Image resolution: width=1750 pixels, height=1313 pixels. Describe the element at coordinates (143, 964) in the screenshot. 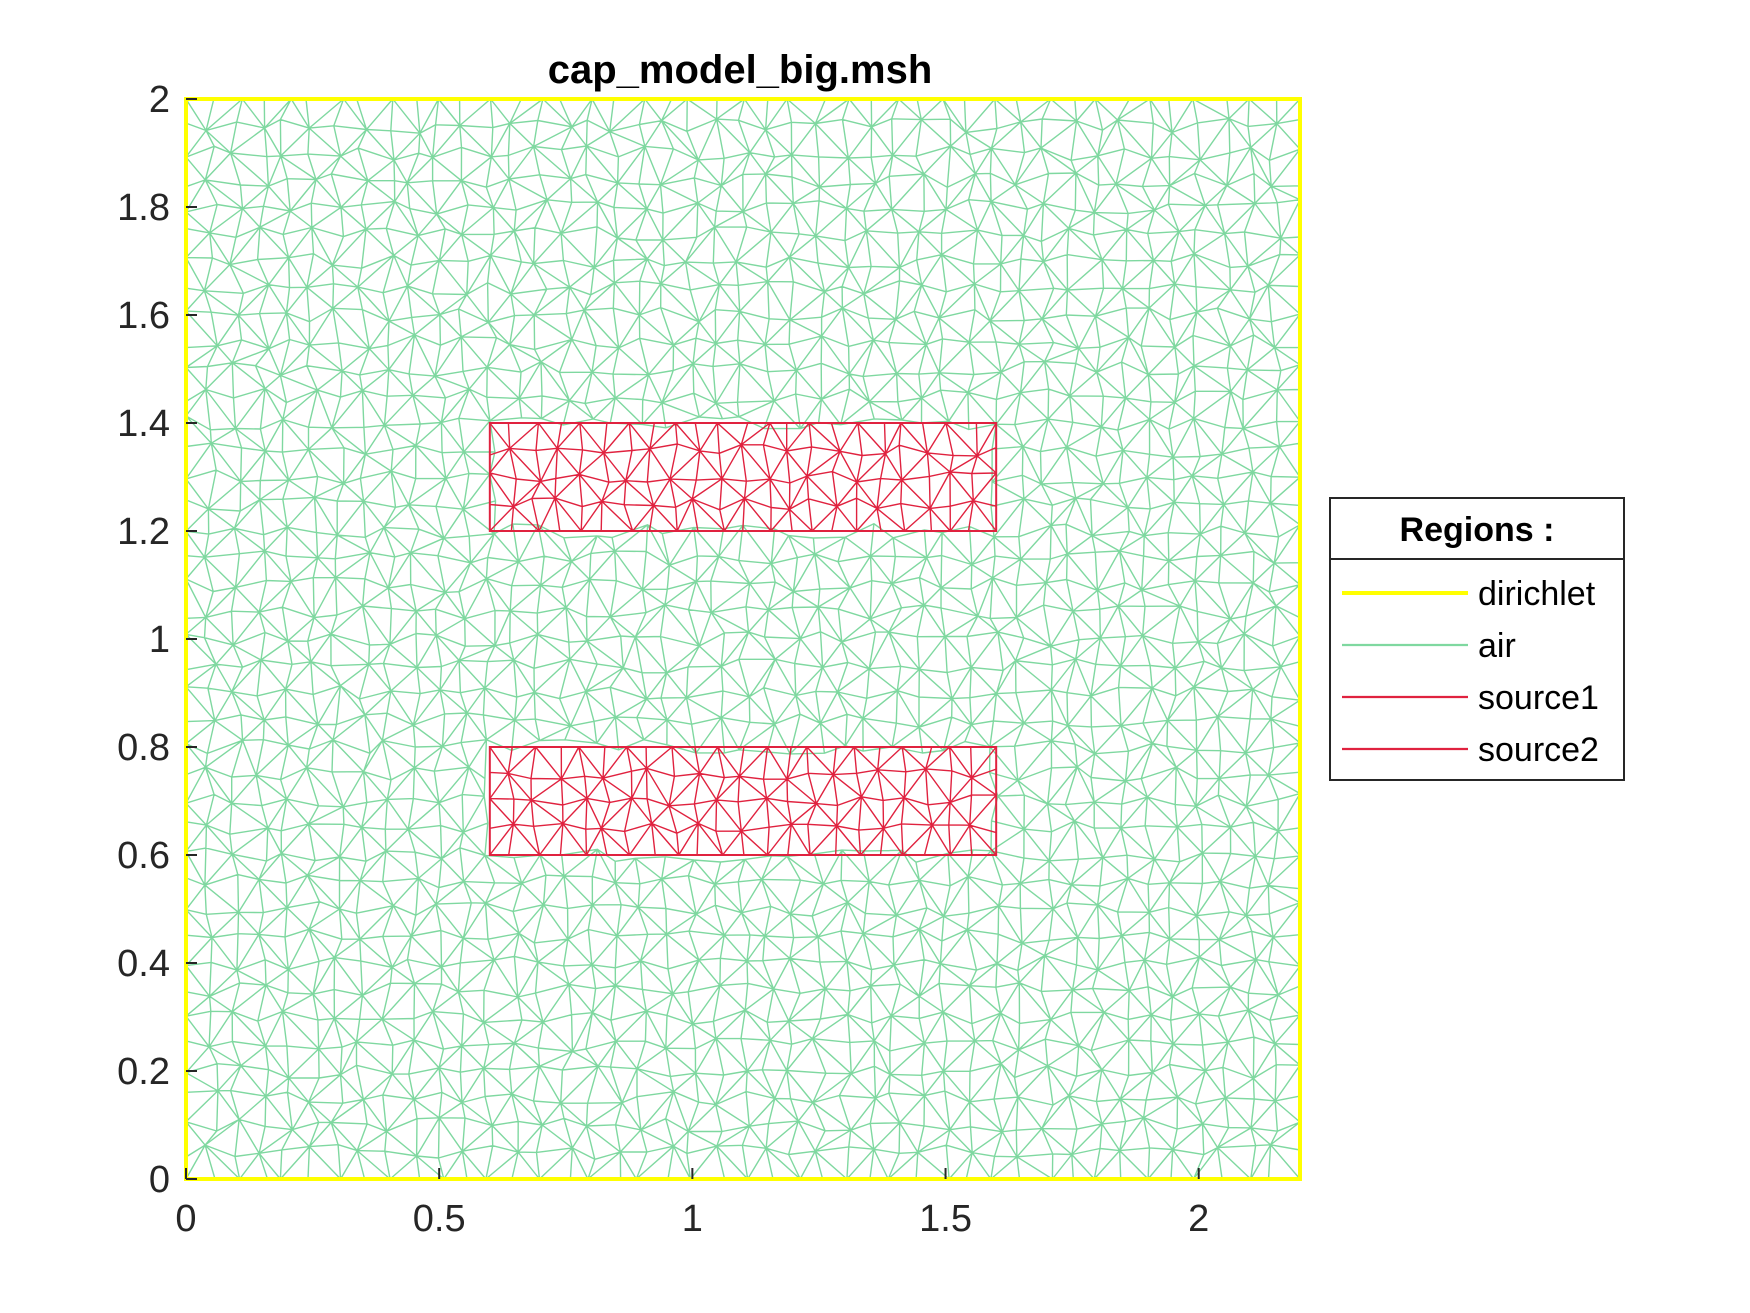

I see `y-tick-label: 0.4` at that location.